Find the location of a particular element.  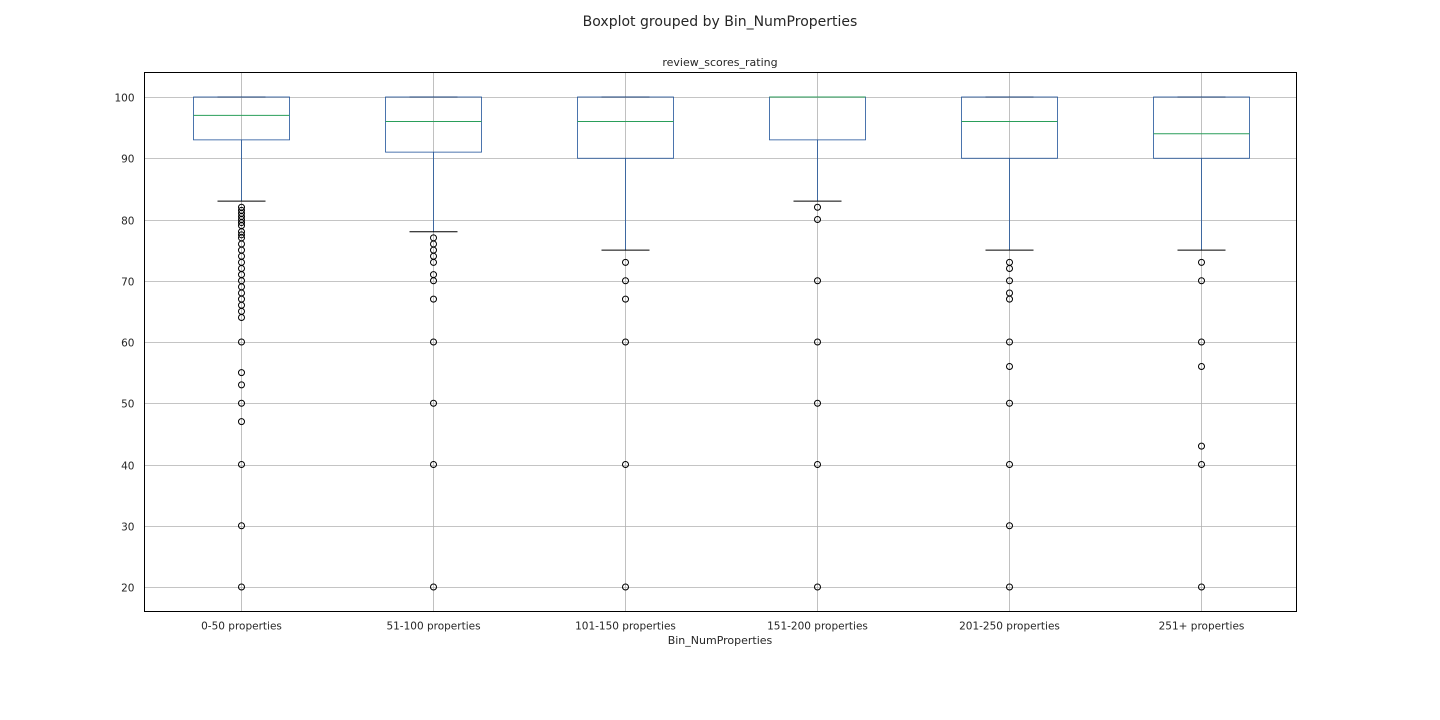

y-tick-label: 50 is located at coordinates (127, 405).